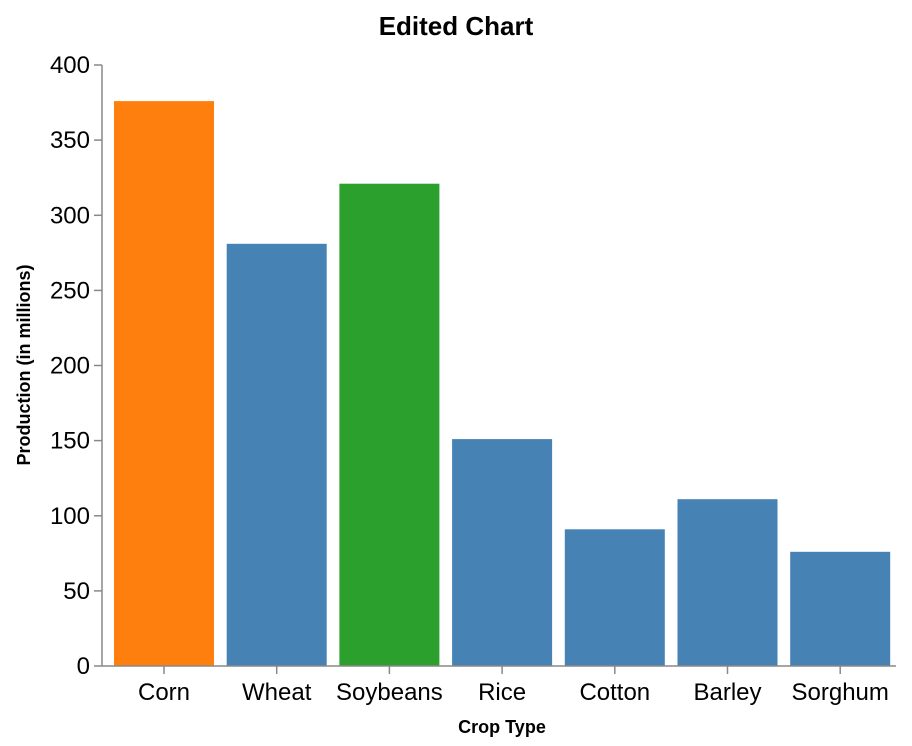 This screenshot has width=912, height=746. I want to click on y-tick-label-150: 150, so click(70, 441).